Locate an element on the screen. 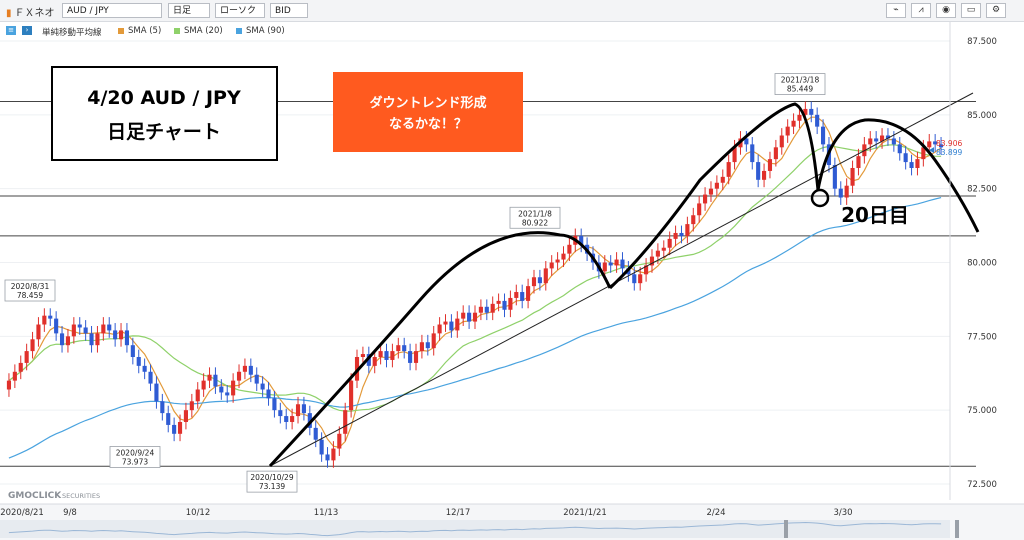  callout-line-2: なるかな！？ is located at coordinates (428, 124).